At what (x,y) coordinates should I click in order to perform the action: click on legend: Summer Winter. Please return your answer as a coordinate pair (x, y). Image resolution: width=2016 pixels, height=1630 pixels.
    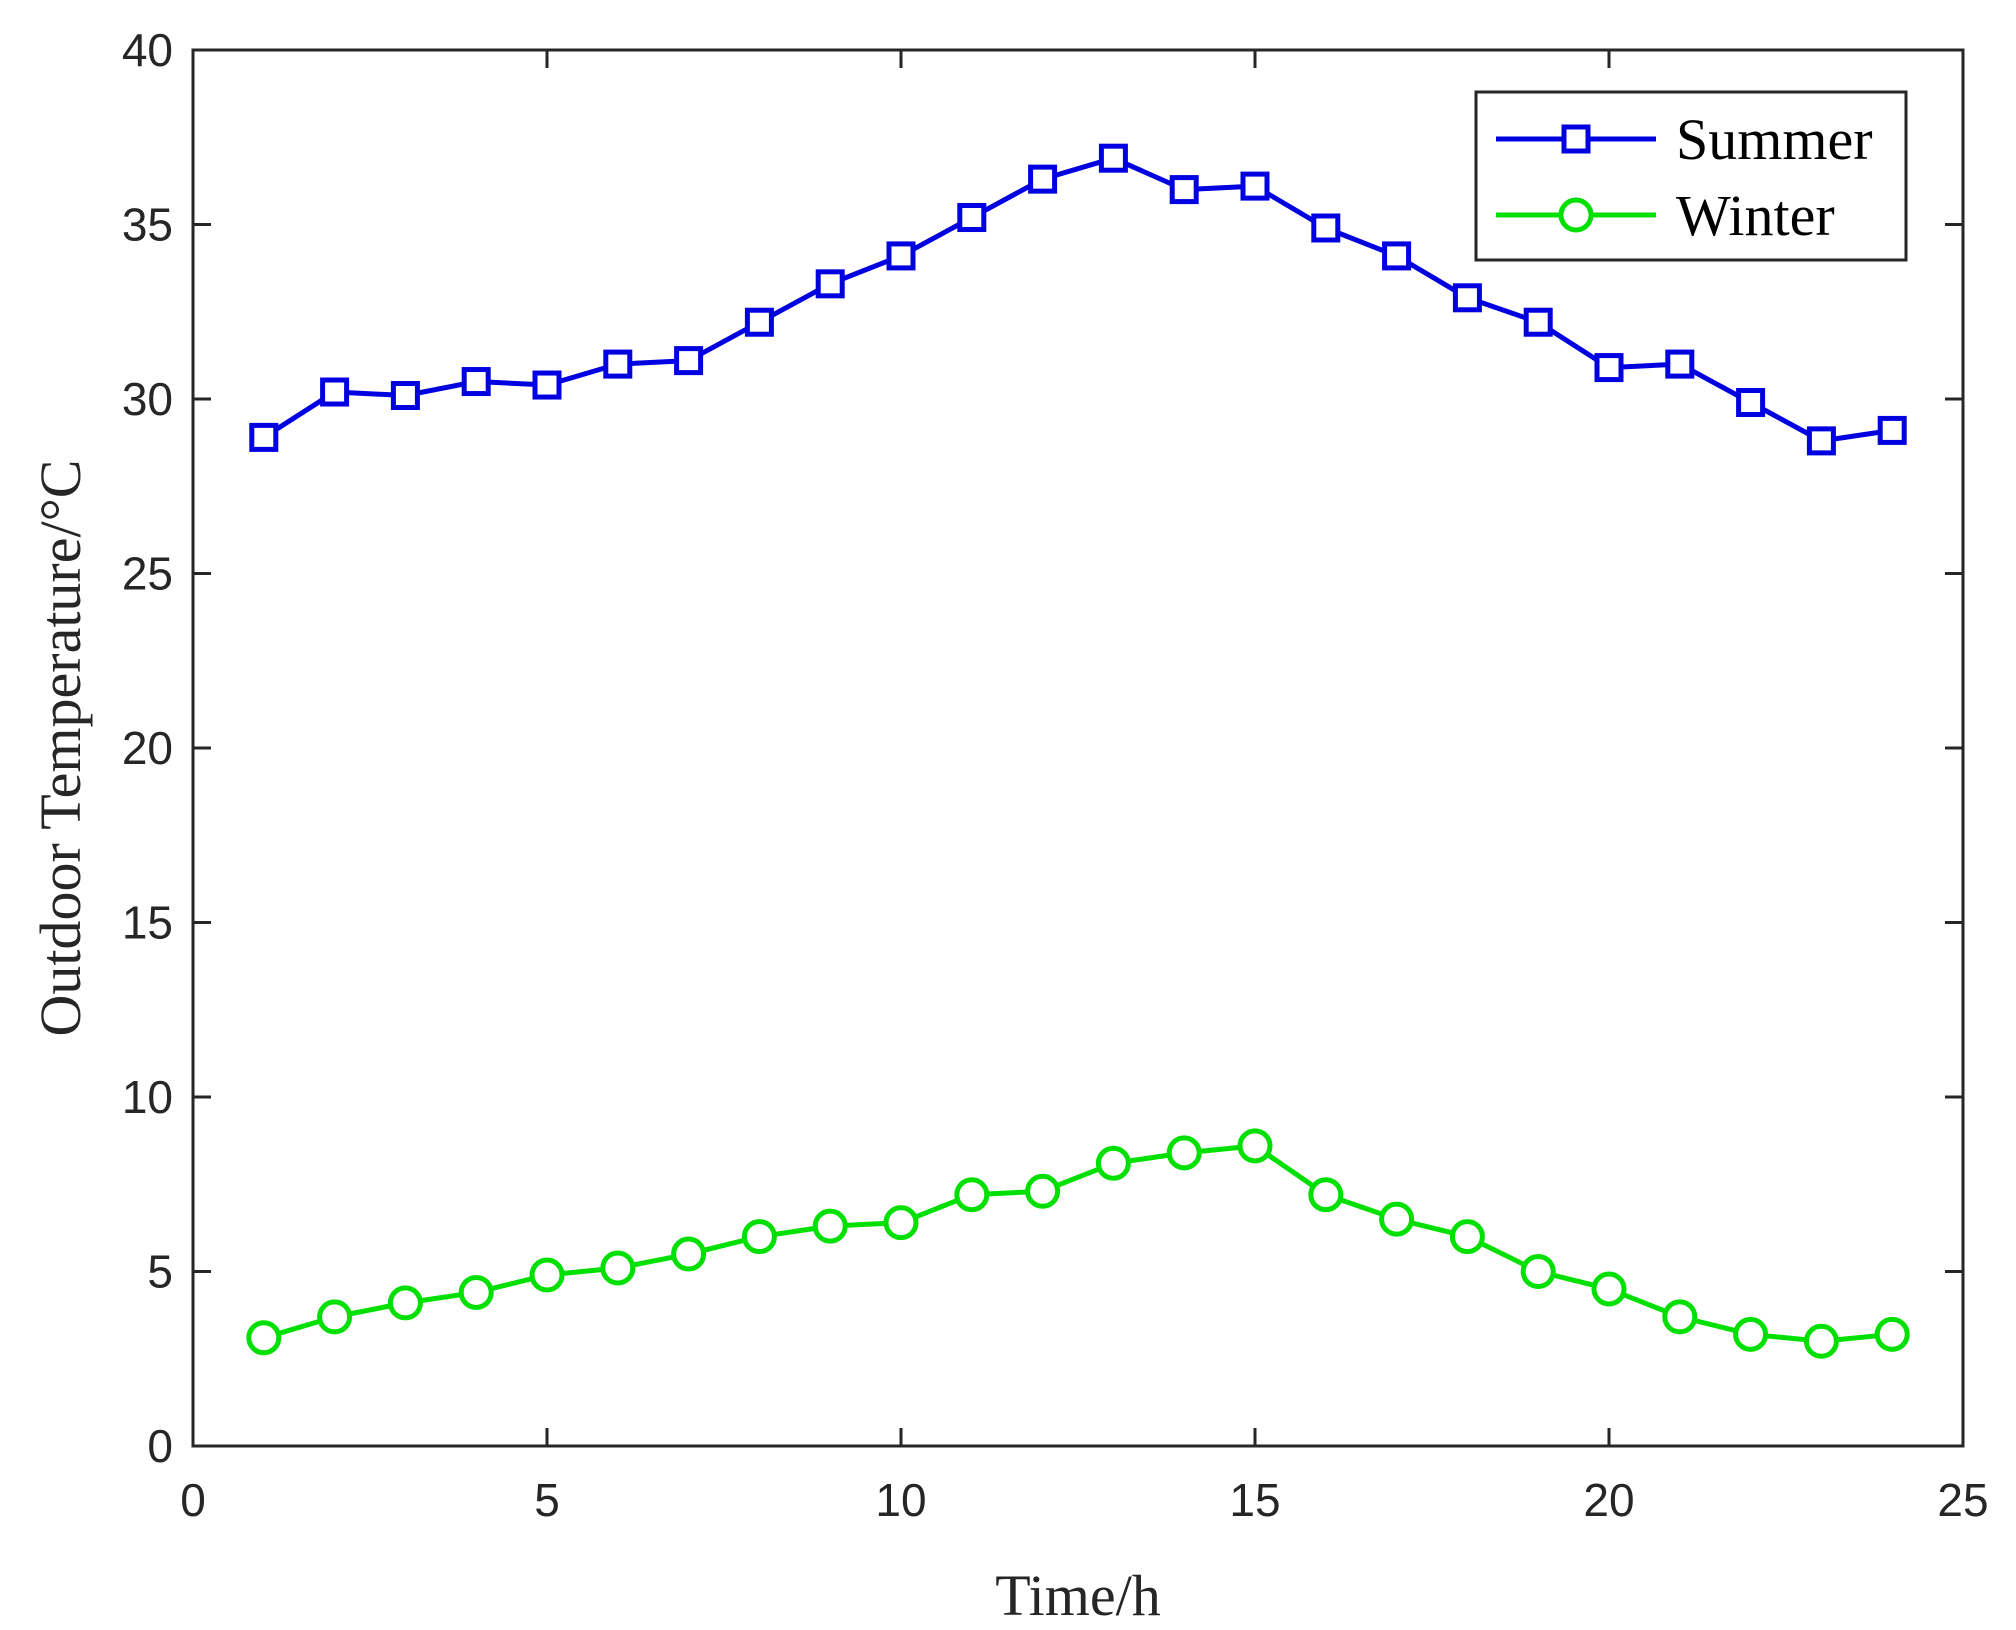
    Looking at the image, I should click on (1691, 176).